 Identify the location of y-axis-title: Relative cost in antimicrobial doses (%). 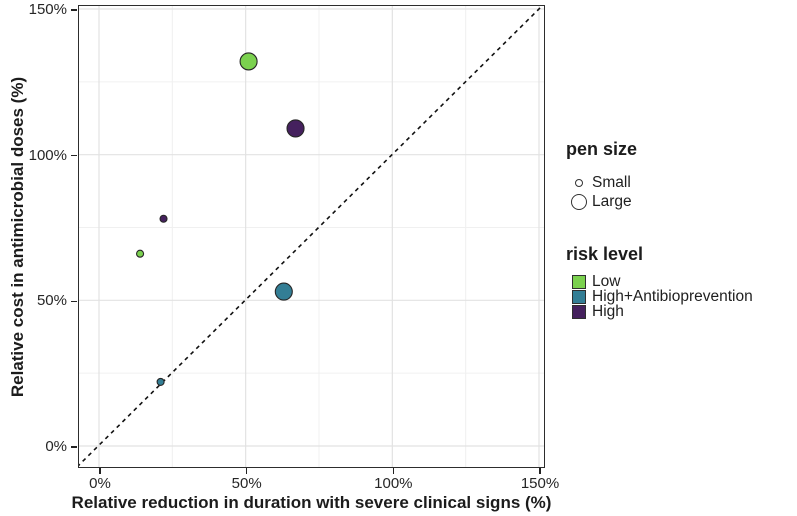
(17, 237).